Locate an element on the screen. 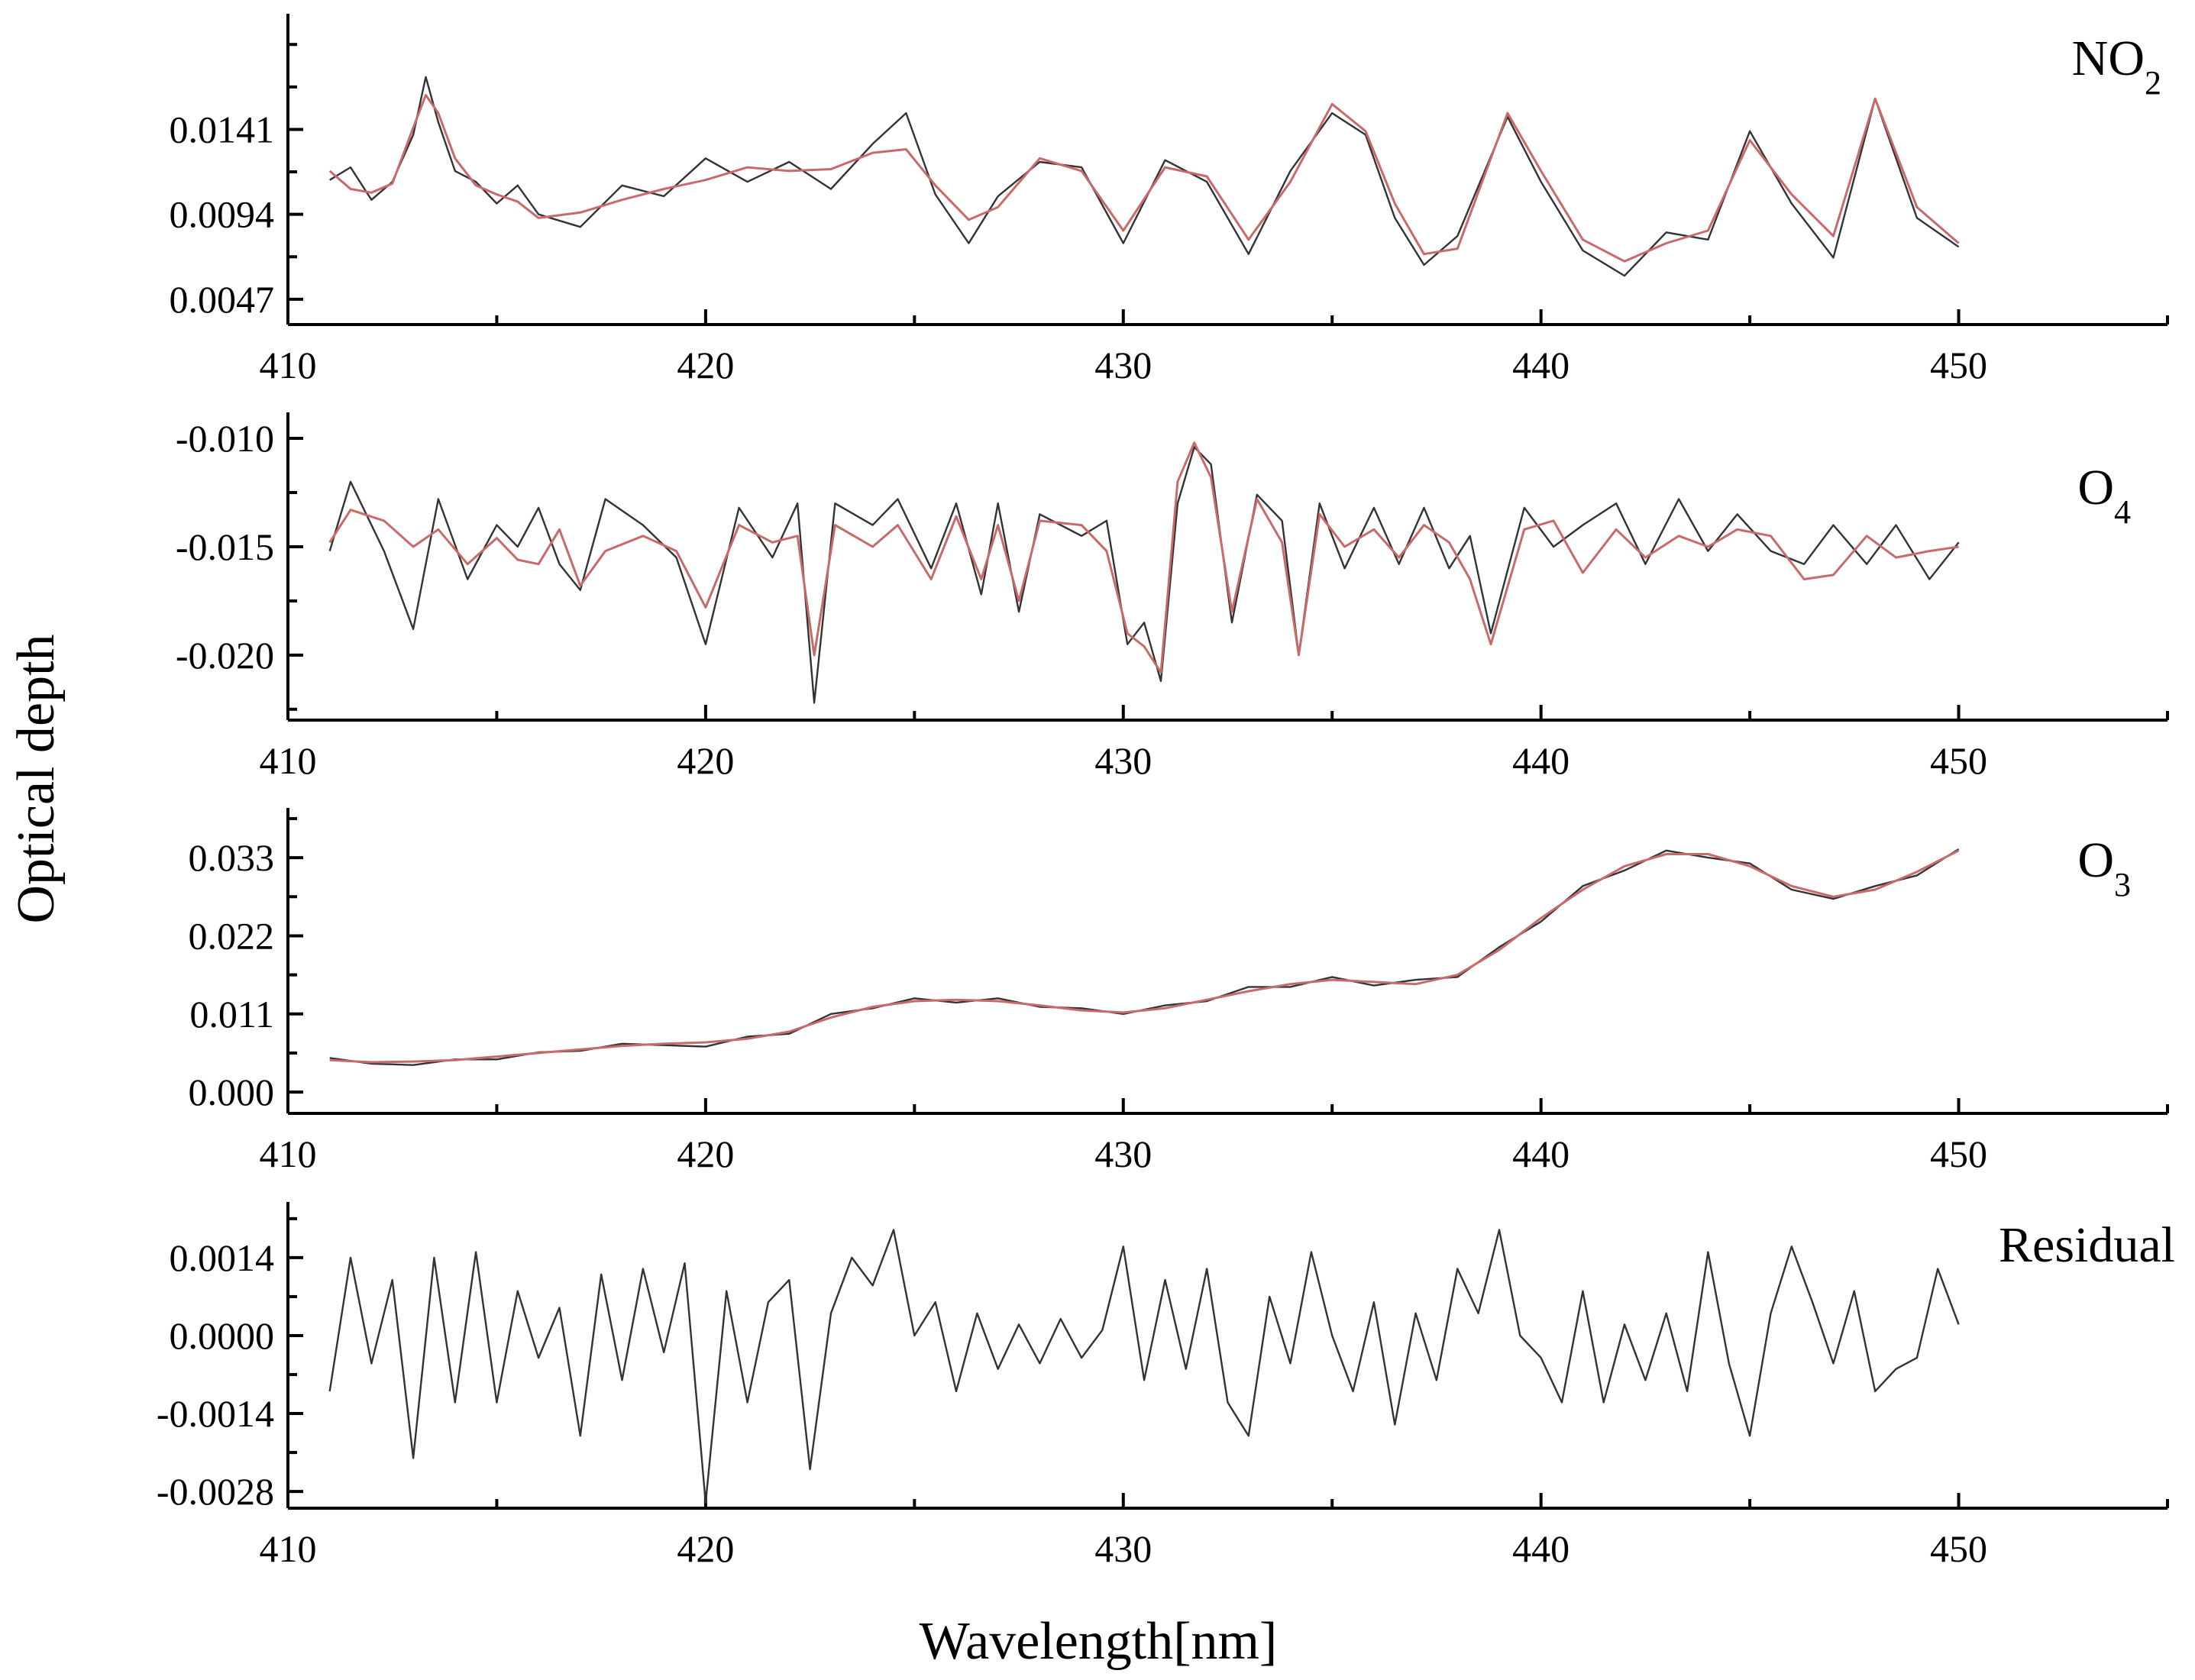  panel-label: O4 is located at coordinates (2104, 495).